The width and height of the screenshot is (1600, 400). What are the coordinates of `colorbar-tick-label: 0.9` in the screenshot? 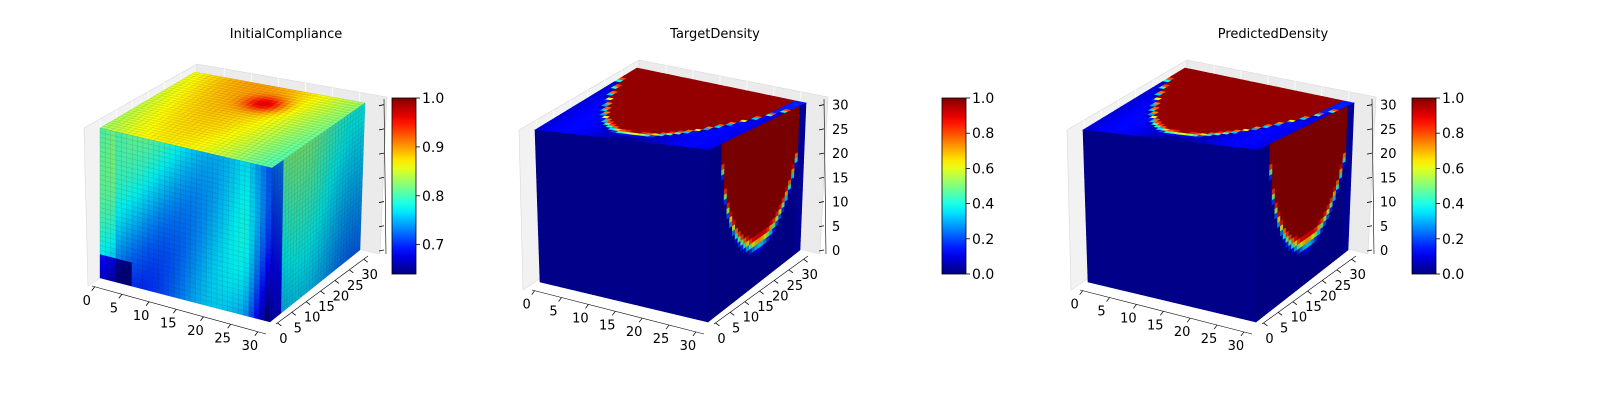 It's located at (433, 148).